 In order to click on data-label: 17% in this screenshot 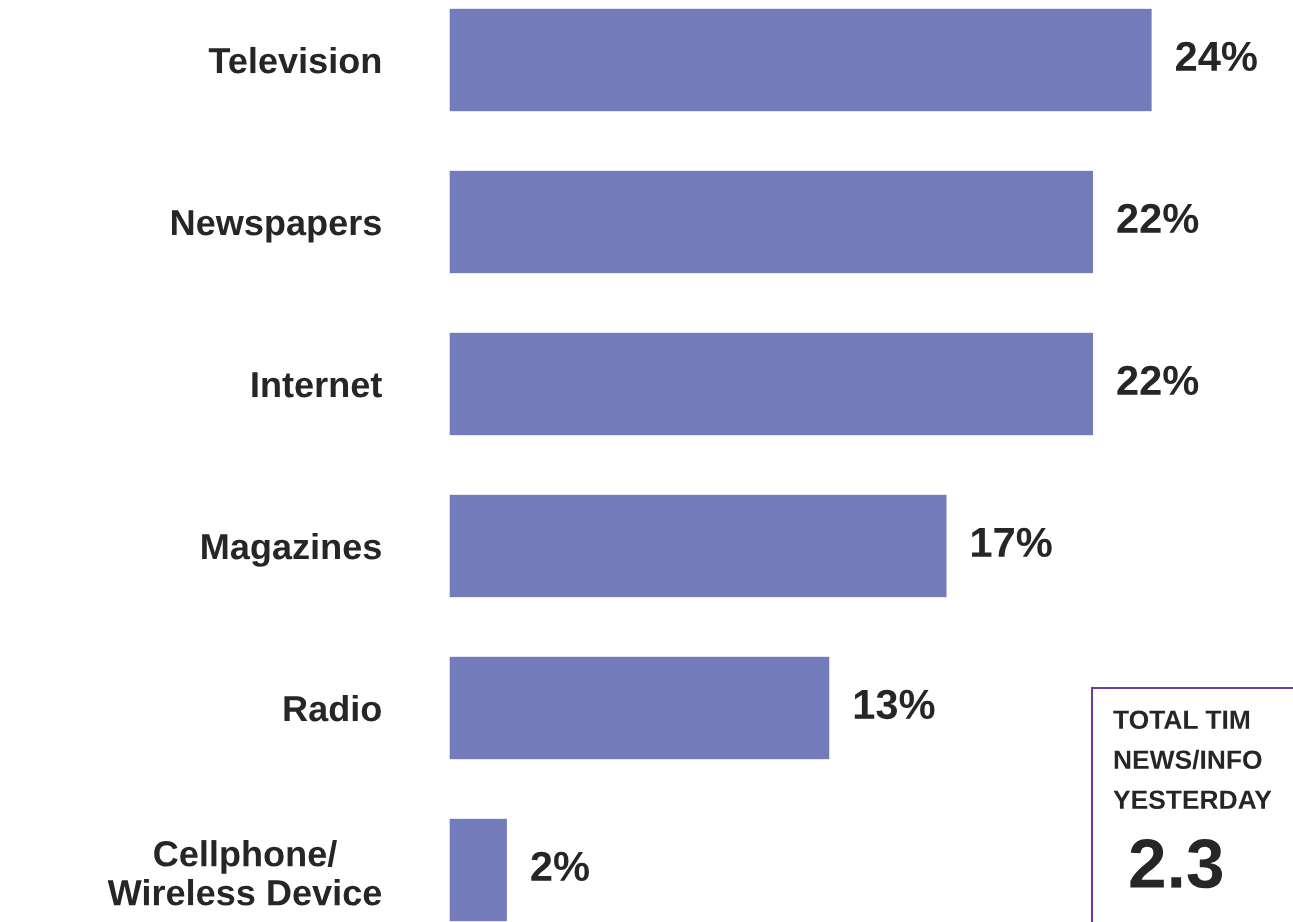, I will do `click(1012, 542)`.